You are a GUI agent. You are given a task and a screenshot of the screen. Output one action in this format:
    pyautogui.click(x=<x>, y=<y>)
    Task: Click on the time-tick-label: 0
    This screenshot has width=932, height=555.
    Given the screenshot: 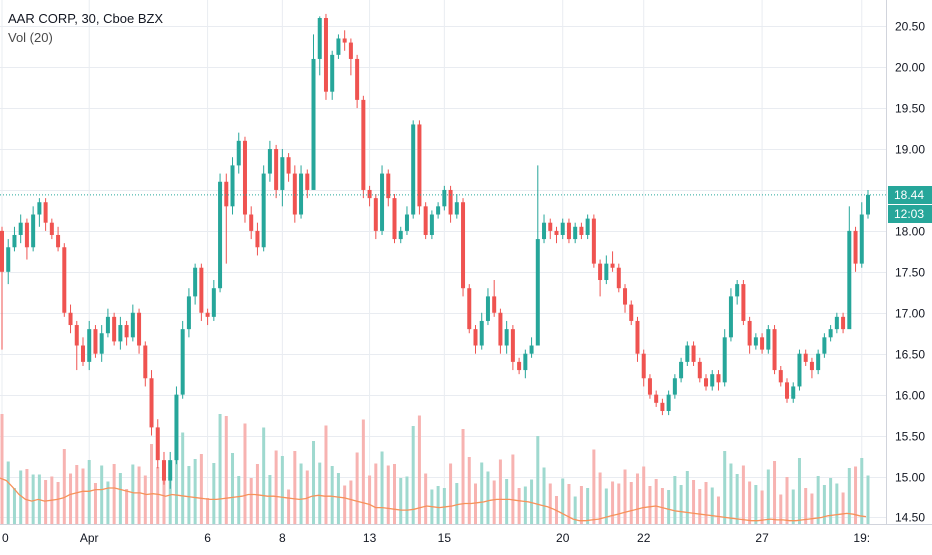 What is the action you would take?
    pyautogui.click(x=5, y=538)
    